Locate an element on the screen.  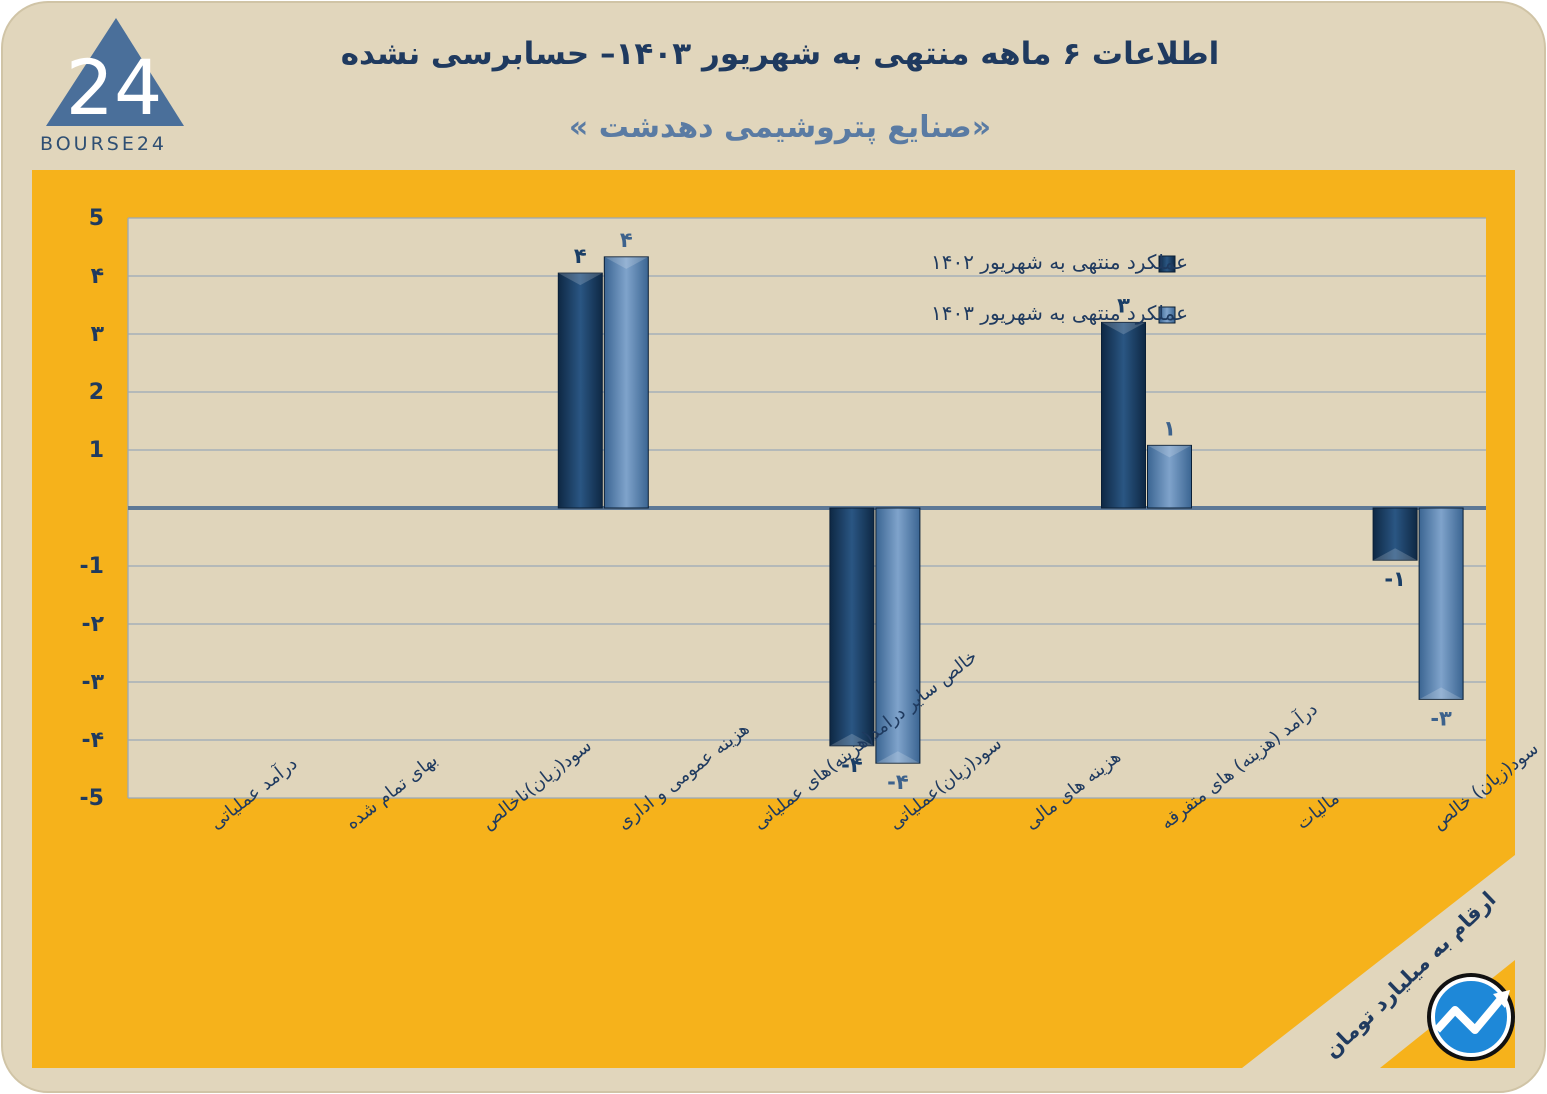
bar-data-label: ۳ is located at coordinates (1123, 305).